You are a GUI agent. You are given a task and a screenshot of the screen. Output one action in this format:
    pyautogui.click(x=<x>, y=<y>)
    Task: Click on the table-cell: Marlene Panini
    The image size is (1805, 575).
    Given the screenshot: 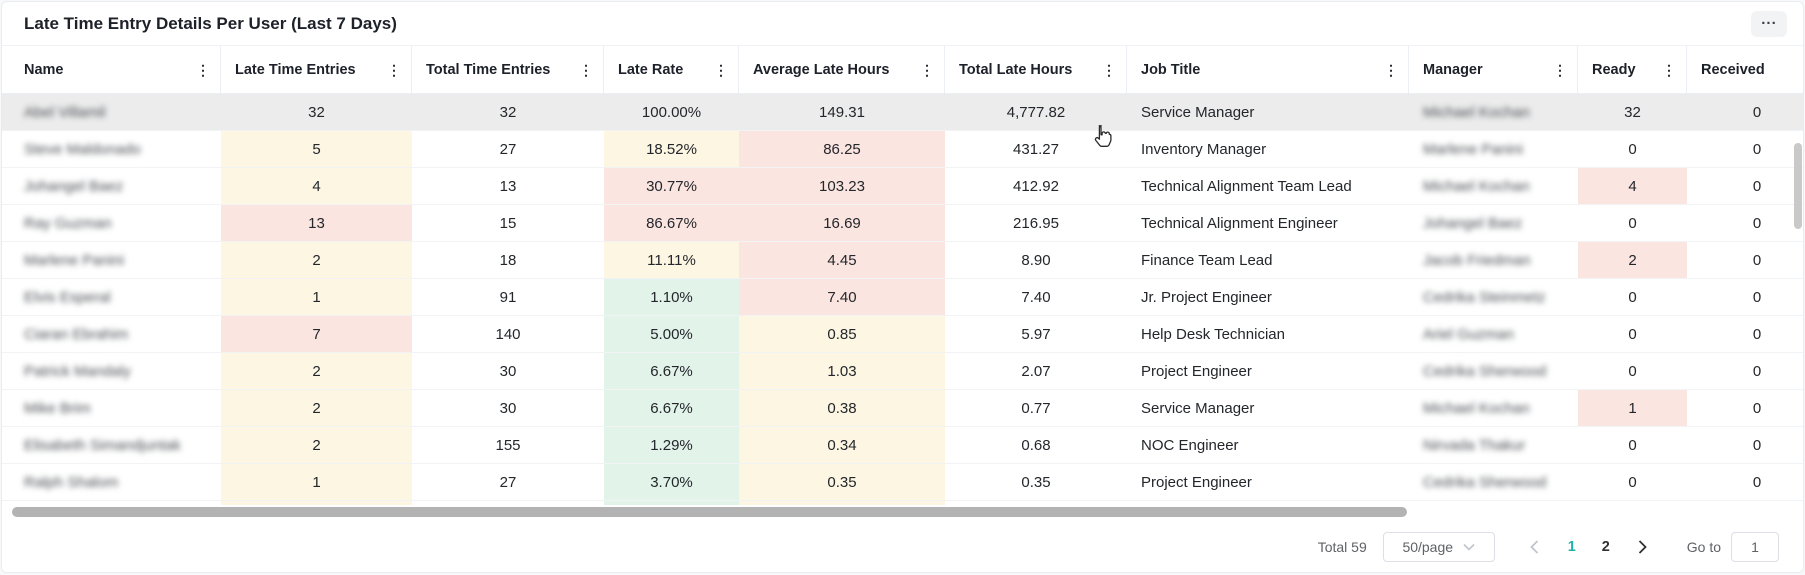 What is the action you would take?
    pyautogui.click(x=1493, y=149)
    